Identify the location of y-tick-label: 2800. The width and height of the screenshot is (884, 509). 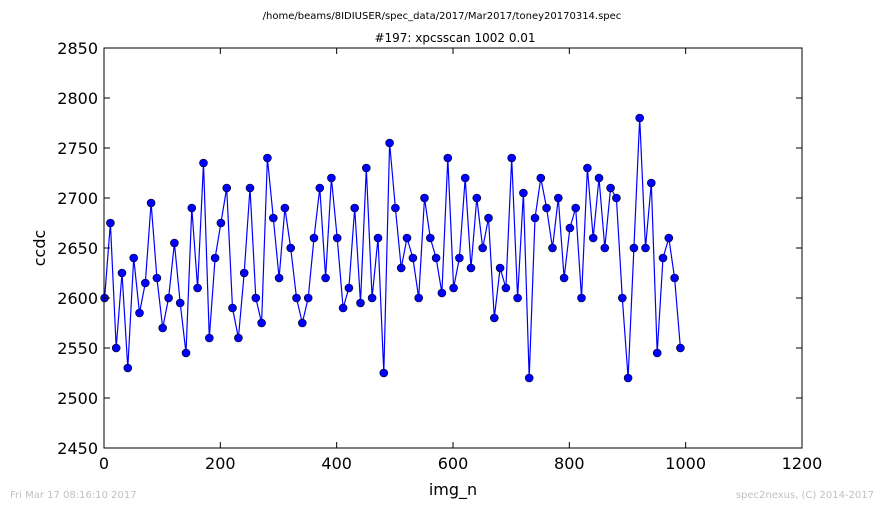
(77, 98).